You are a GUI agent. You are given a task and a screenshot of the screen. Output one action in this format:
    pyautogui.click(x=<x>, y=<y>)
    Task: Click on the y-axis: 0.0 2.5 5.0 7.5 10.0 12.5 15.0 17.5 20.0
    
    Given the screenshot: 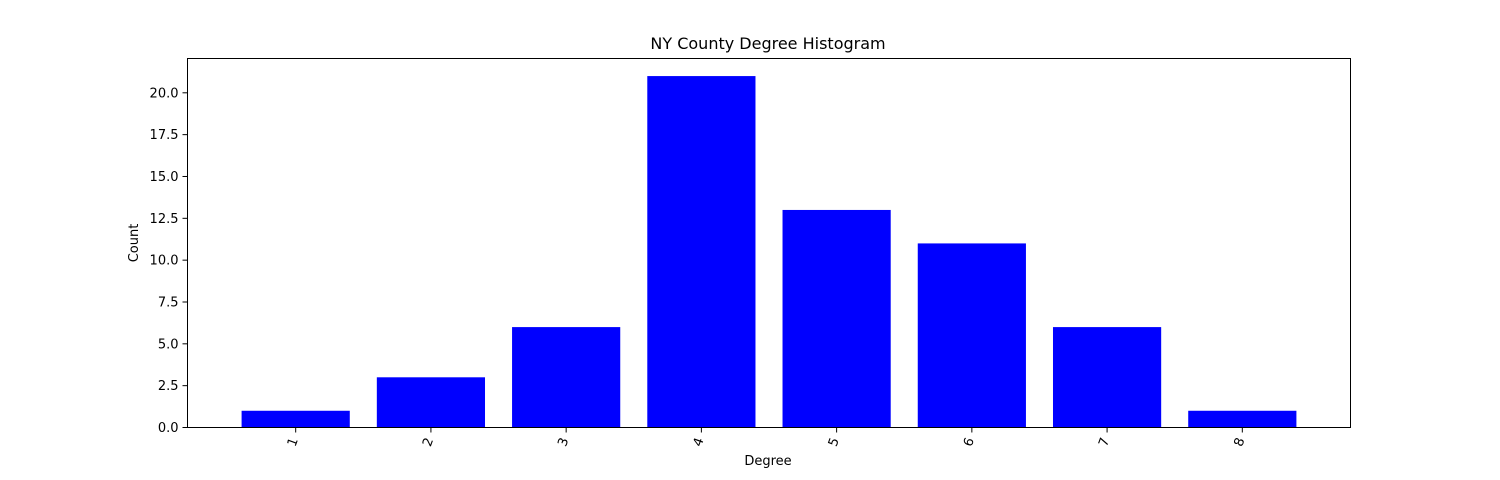 What is the action you would take?
    pyautogui.click(x=169, y=261)
    